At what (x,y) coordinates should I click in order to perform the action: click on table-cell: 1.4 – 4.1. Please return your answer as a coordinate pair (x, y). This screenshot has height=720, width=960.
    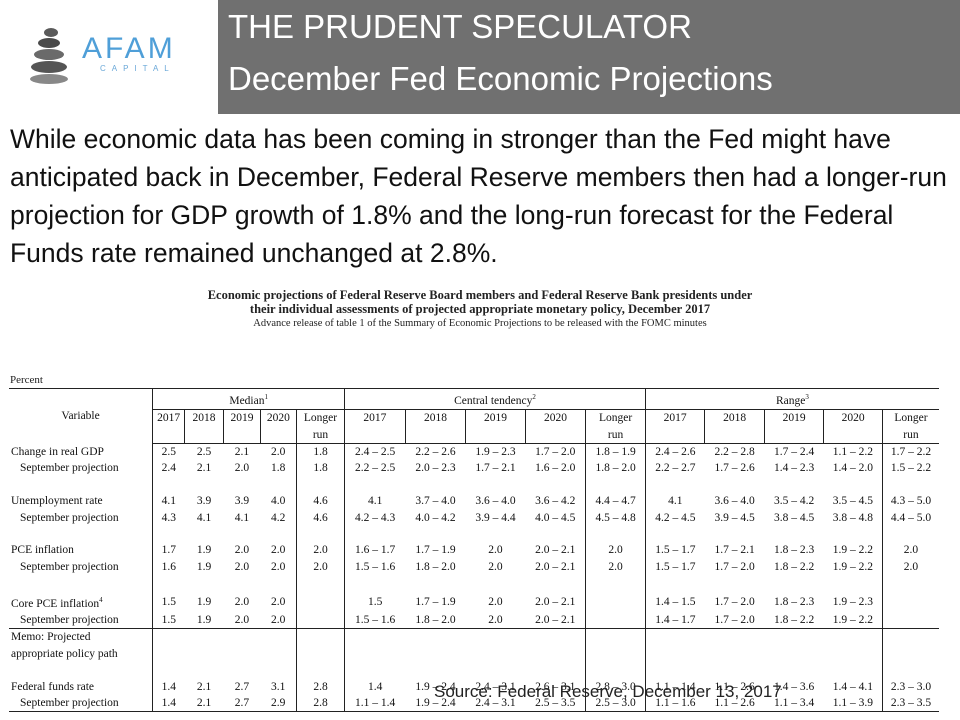
    Looking at the image, I should click on (852, 686).